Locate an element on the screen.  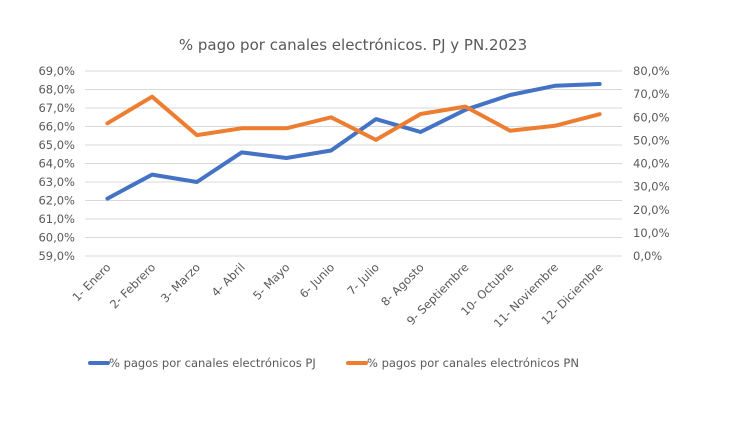
y-right-tick-label: 30,0% is located at coordinates (651, 187).